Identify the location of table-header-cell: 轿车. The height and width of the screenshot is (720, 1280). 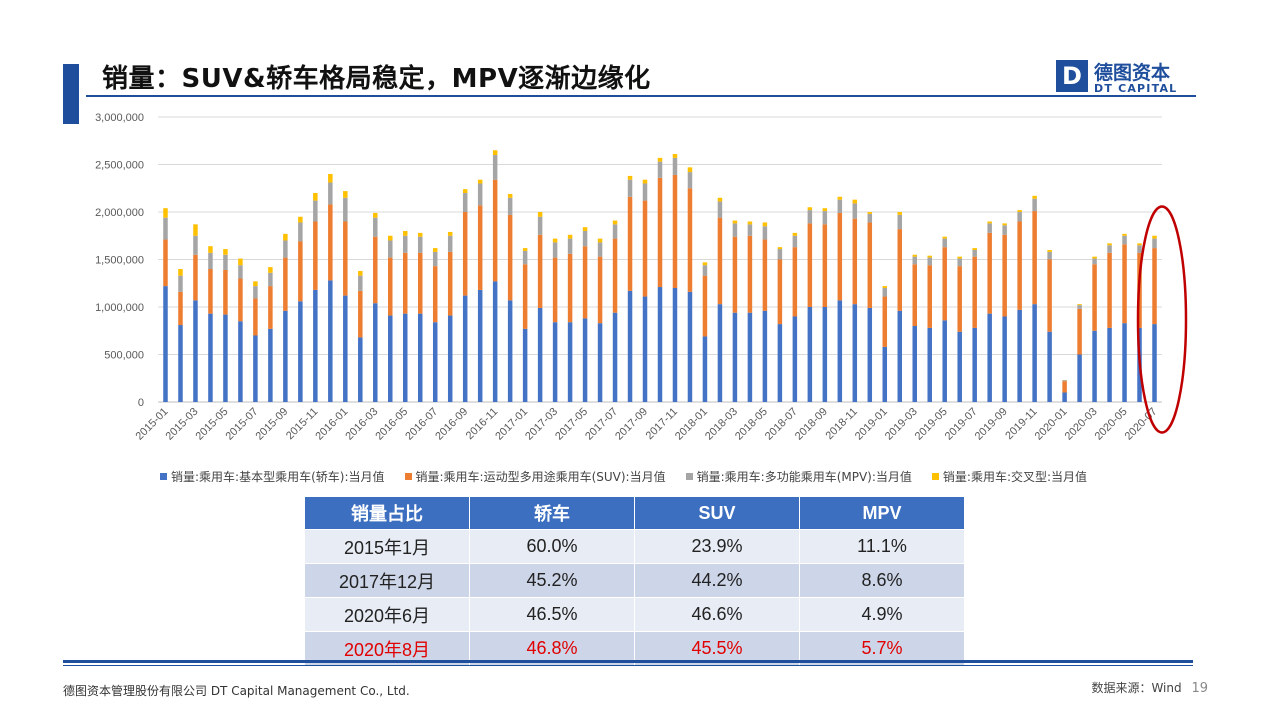
(552, 513).